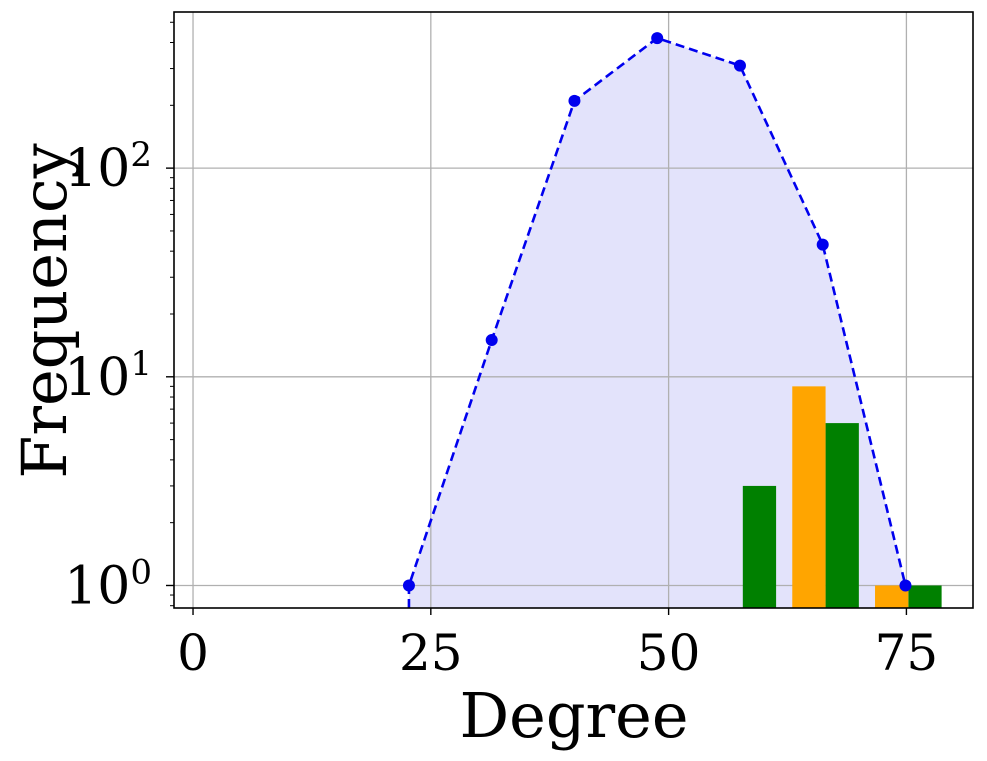  I want to click on x-tick-label: 0, so click(193, 653).